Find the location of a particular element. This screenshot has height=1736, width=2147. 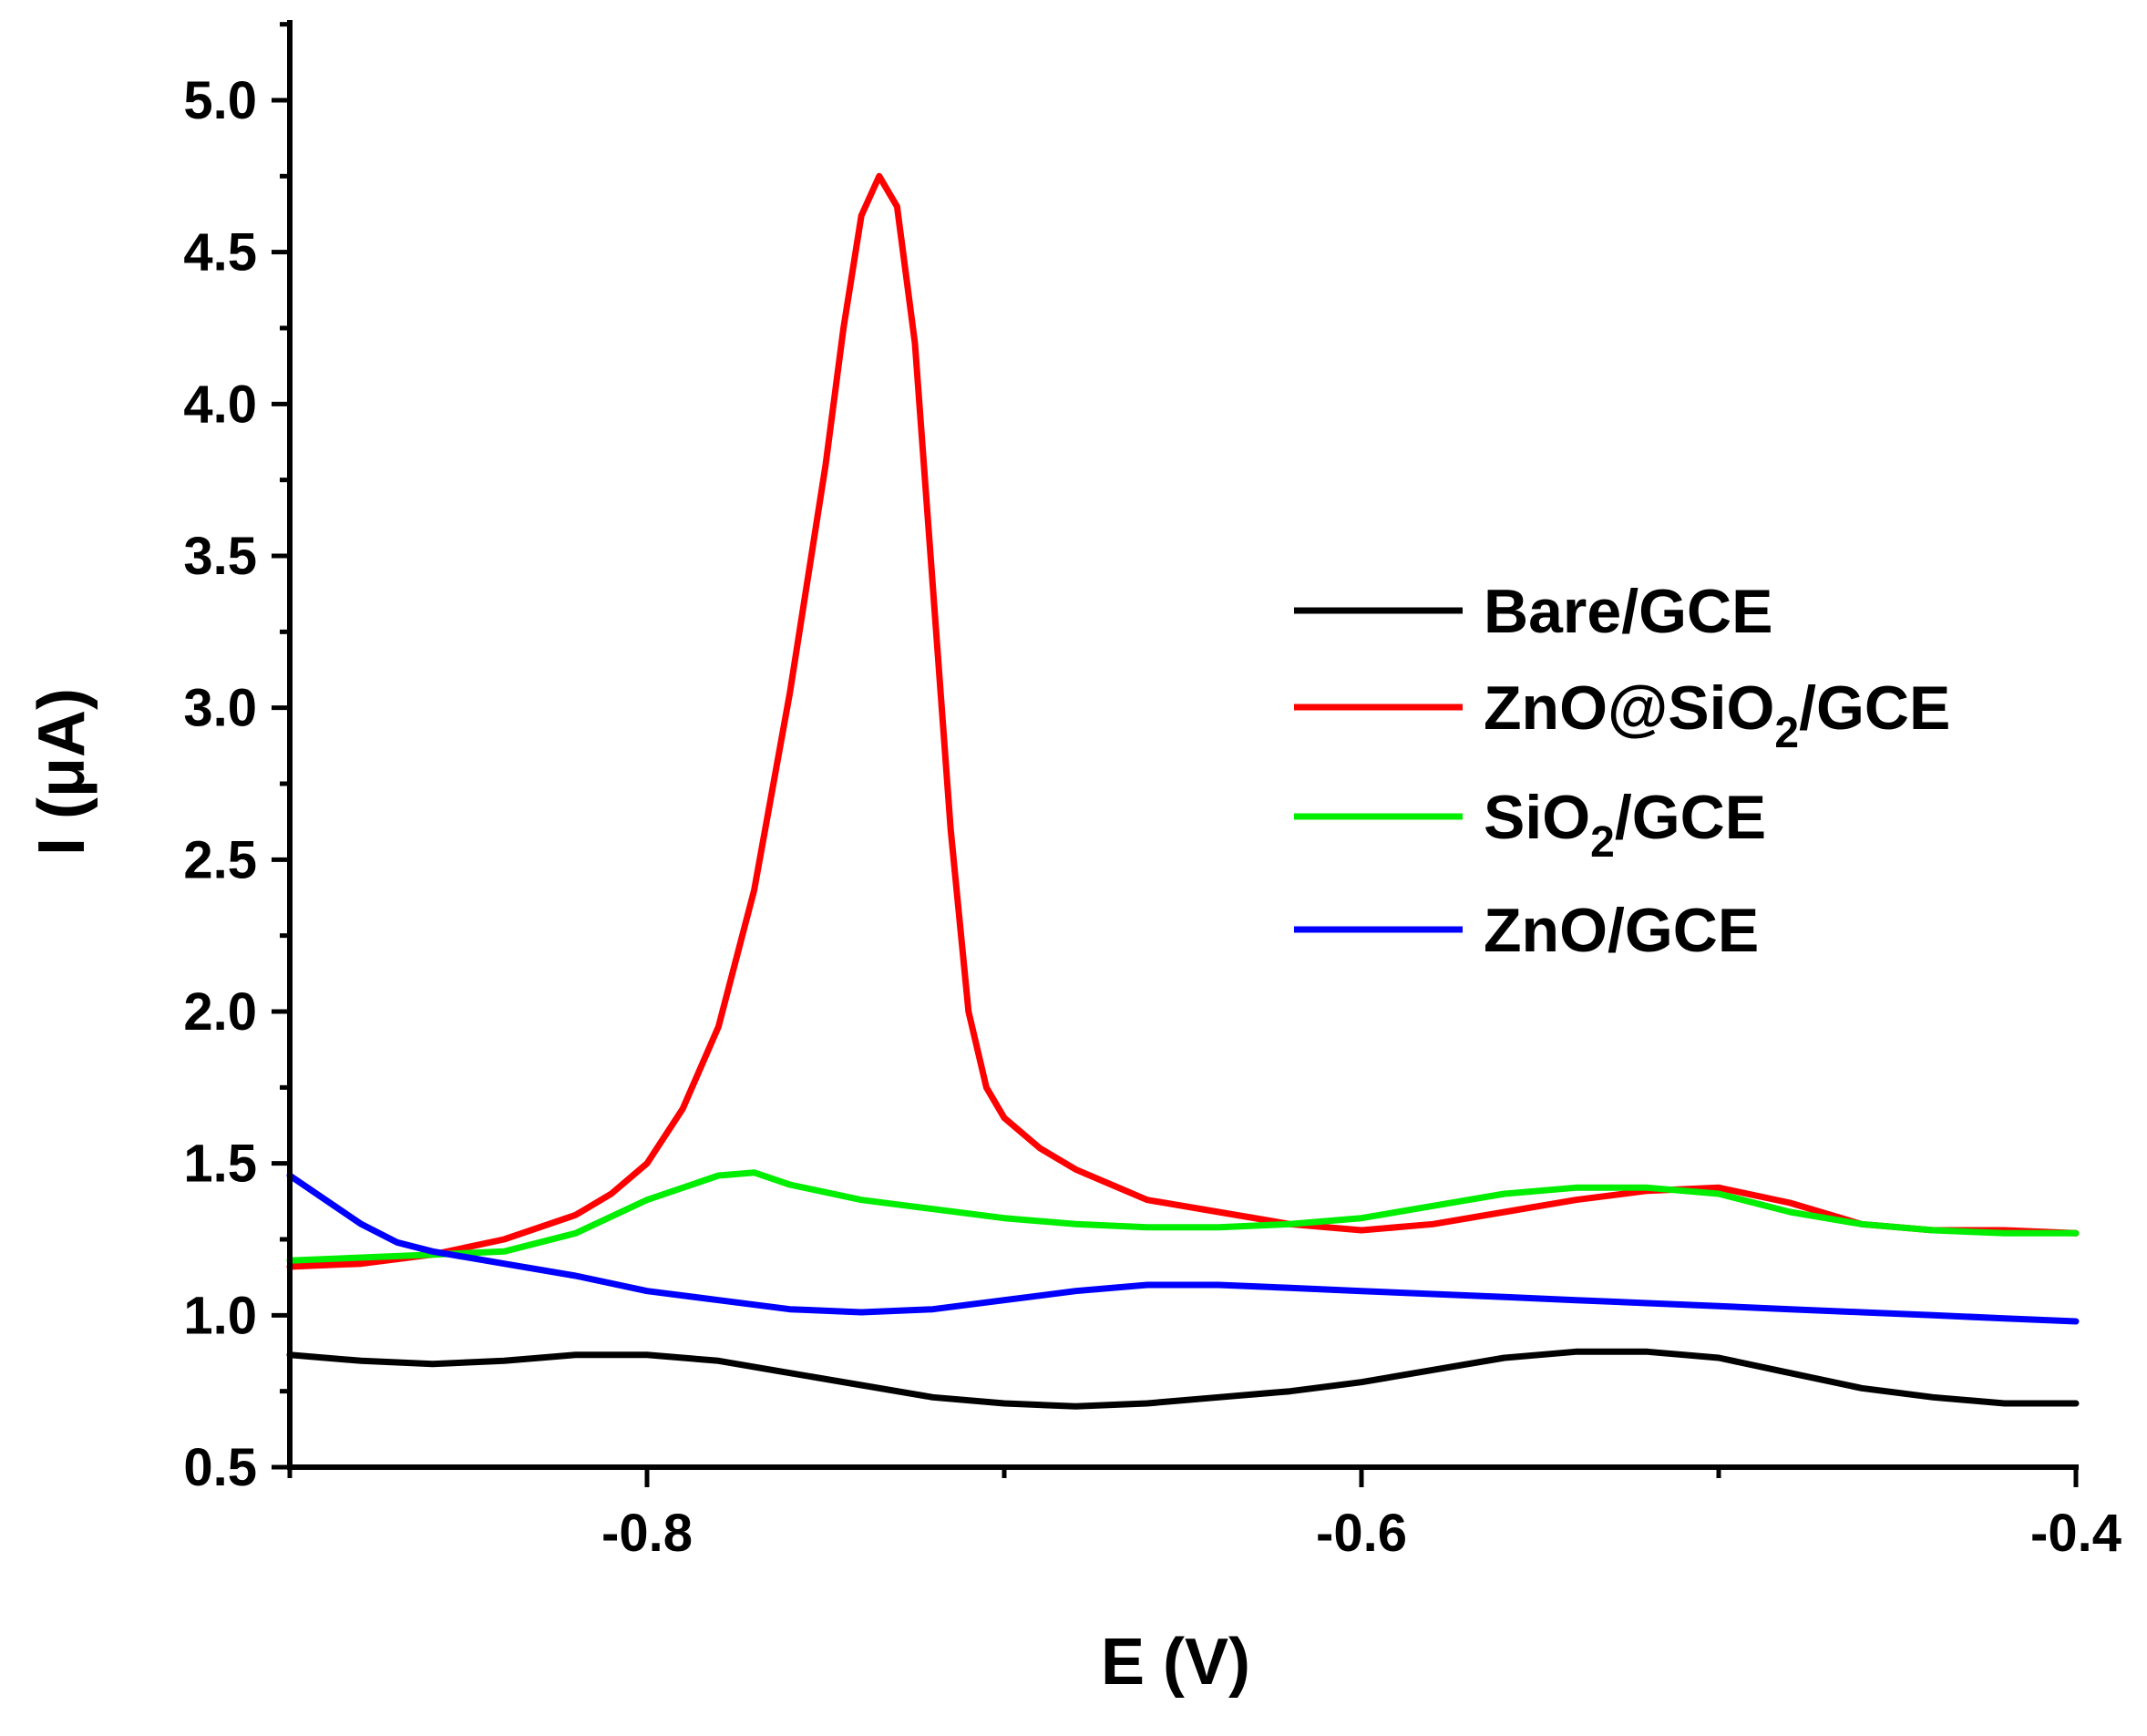

y-tick-label: 3.0 is located at coordinates (220, 708).